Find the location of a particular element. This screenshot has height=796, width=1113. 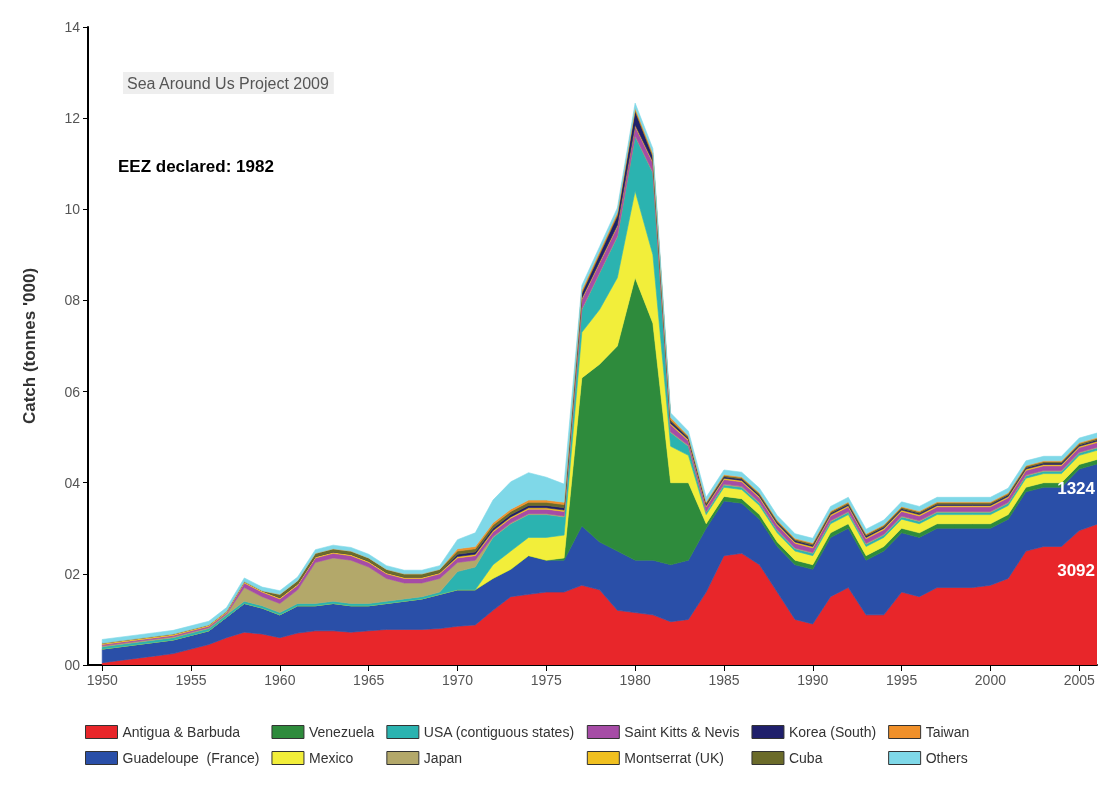

x-tick-label: 1965 is located at coordinates (369, 680).